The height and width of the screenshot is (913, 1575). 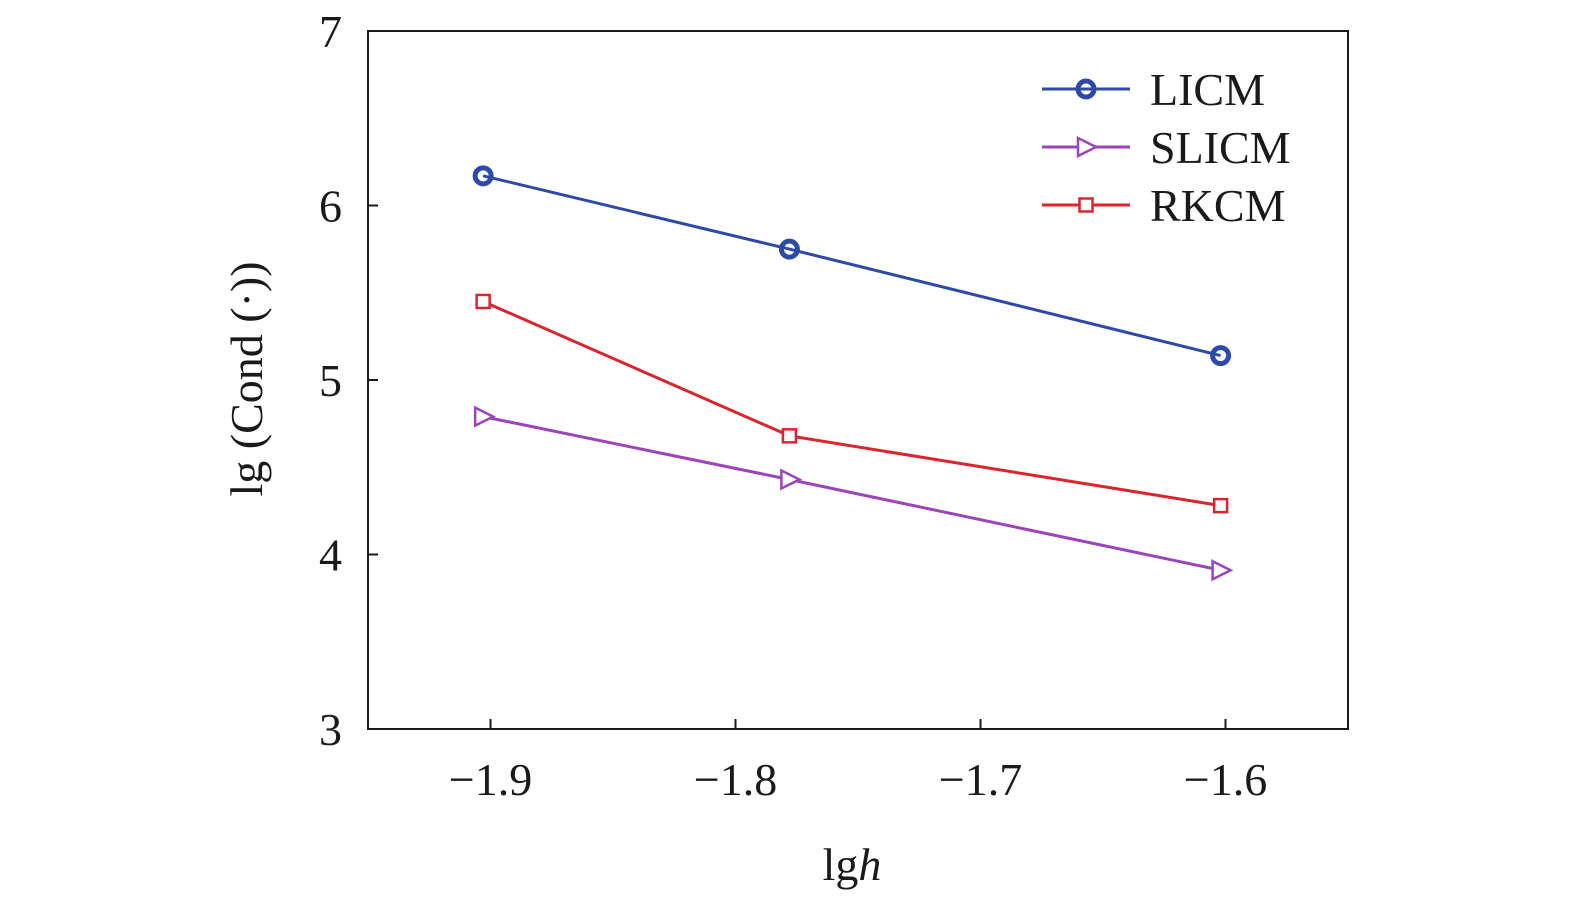 I want to click on series-line-rkcm, so click(x=851, y=404).